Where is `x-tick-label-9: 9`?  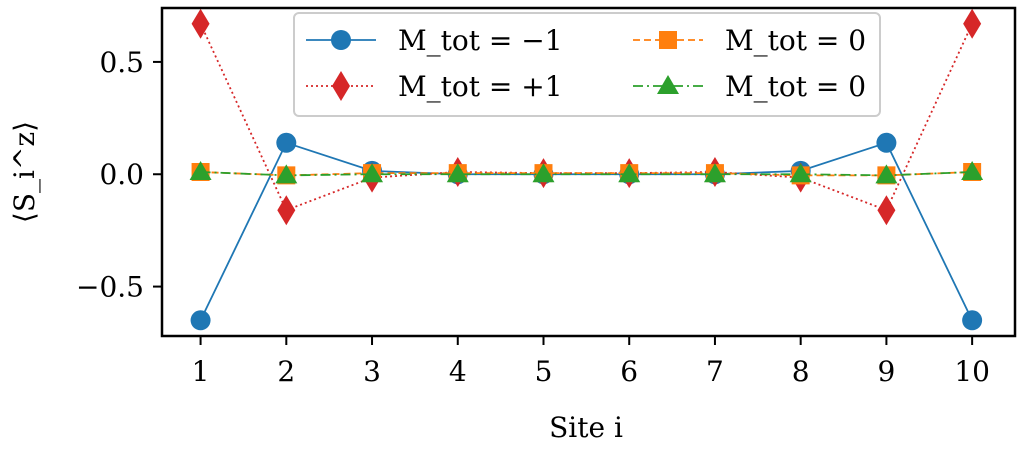
x-tick-label-9: 9 is located at coordinates (886, 371).